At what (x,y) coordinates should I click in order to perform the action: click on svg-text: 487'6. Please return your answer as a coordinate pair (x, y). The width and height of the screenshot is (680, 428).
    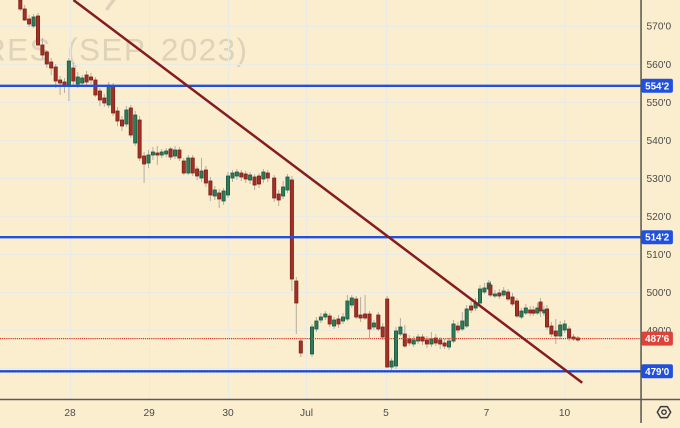
    Looking at the image, I should click on (657, 339).